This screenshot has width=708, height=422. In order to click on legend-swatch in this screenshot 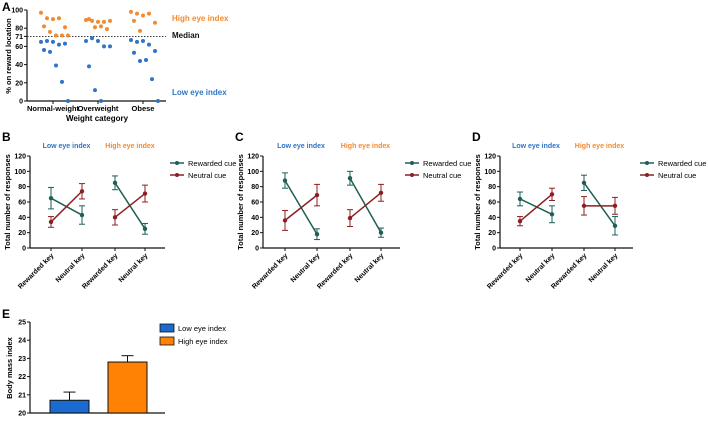, I will do `click(167, 328)`.